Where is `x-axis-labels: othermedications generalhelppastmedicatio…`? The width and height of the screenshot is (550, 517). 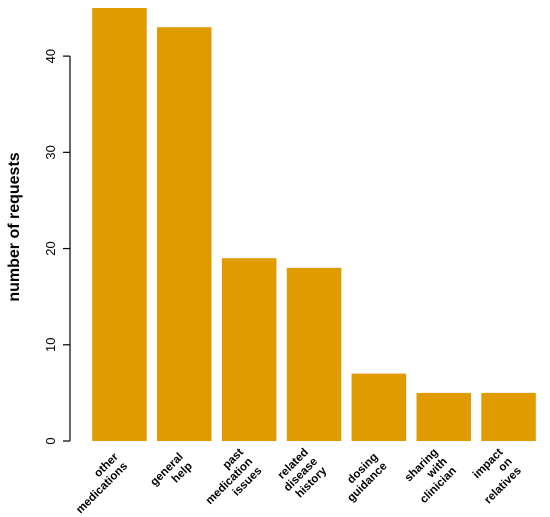
x-axis-labels: othermedications generalhelppastmedicatio… is located at coordinates (294, 481).